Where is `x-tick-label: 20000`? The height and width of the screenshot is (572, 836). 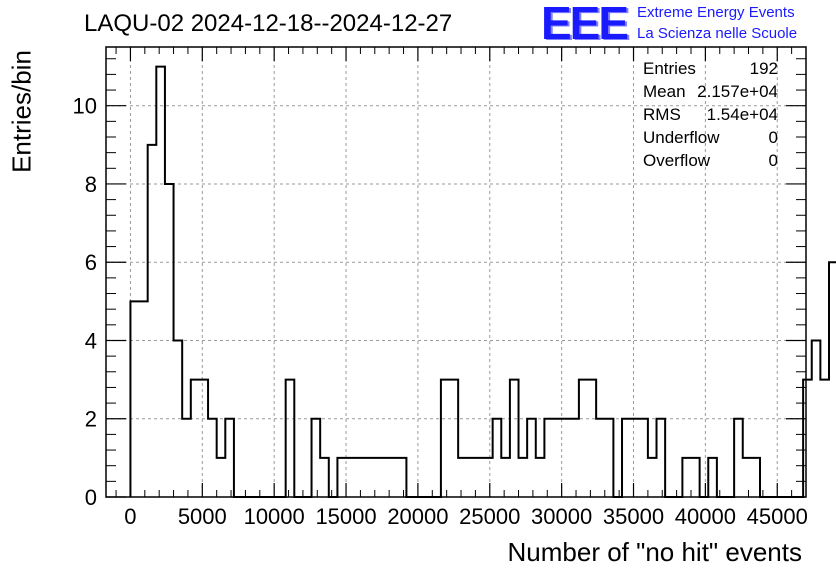 x-tick-label: 20000 is located at coordinates (417, 516).